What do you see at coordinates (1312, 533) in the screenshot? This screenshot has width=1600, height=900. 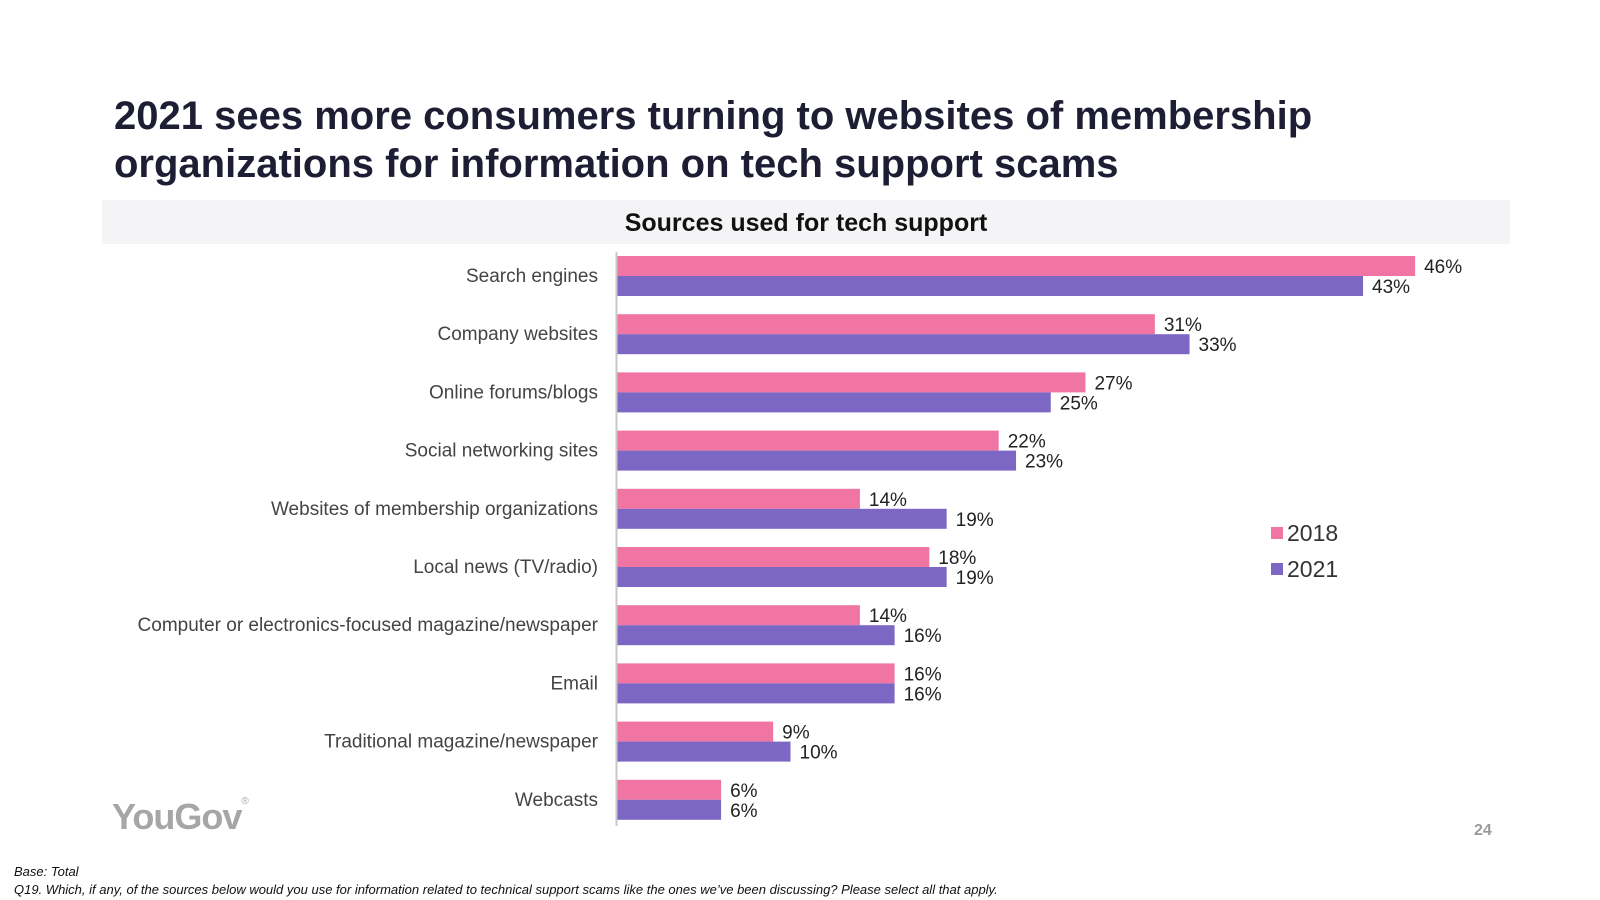 I see `legend-label-2018: 2018` at bounding box center [1312, 533].